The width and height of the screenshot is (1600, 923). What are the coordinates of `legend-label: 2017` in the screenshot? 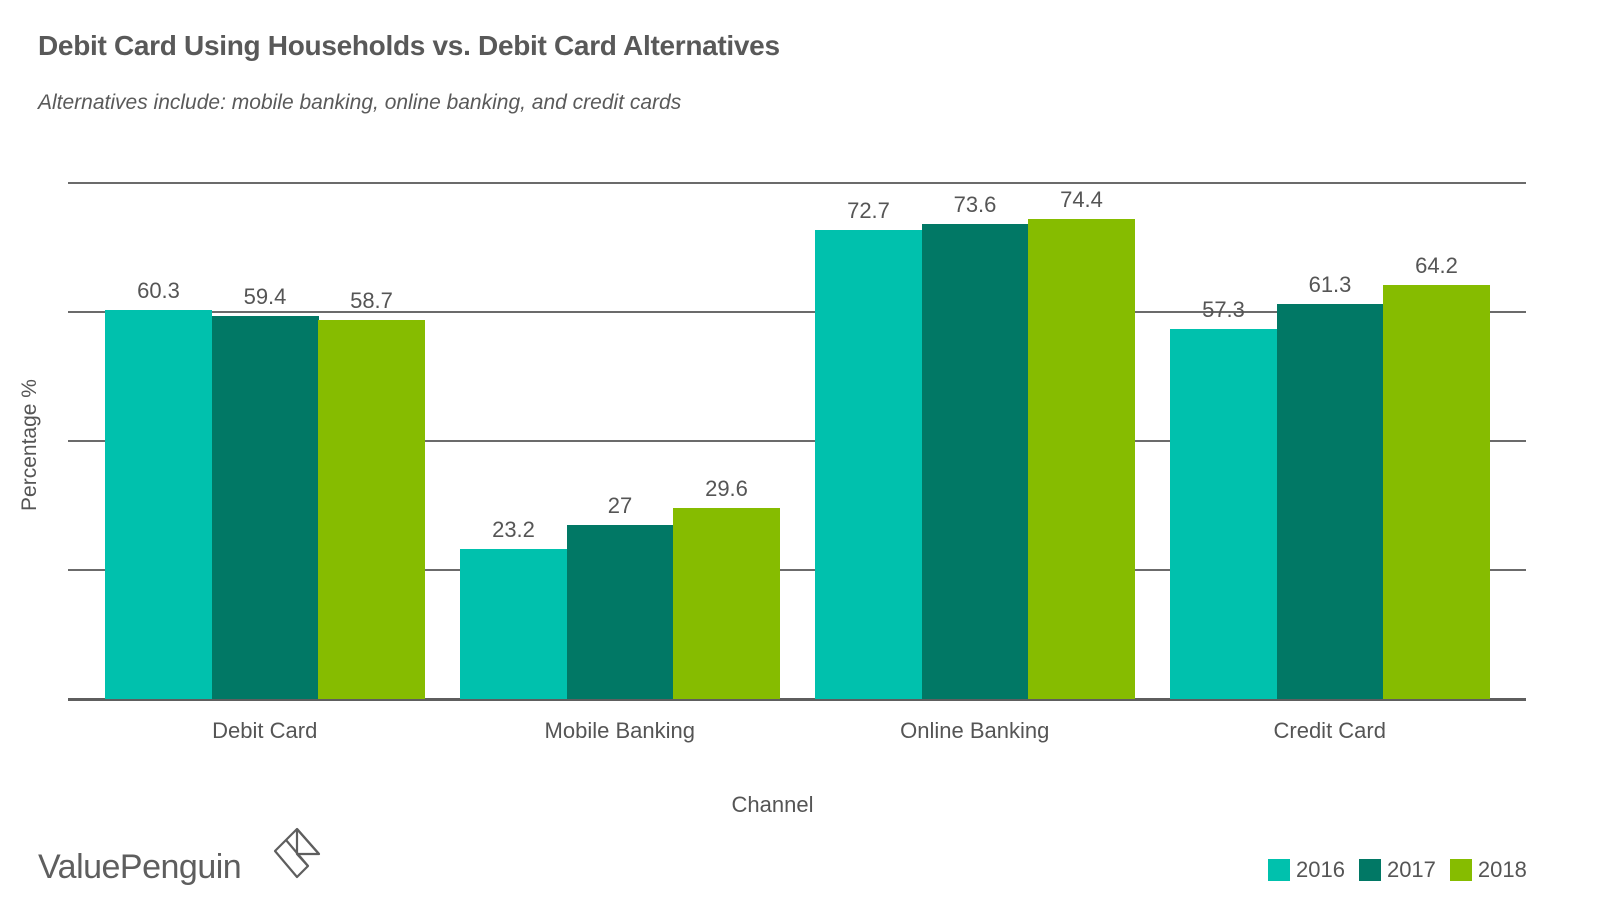 It's located at (1411, 869).